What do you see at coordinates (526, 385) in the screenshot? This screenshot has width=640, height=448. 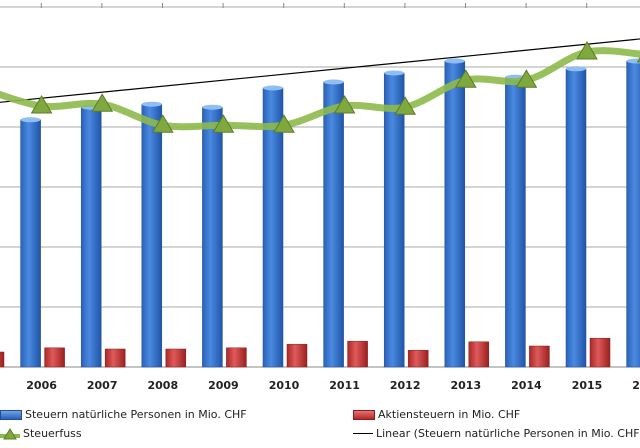 I see `x-tick-label: 2014` at bounding box center [526, 385].